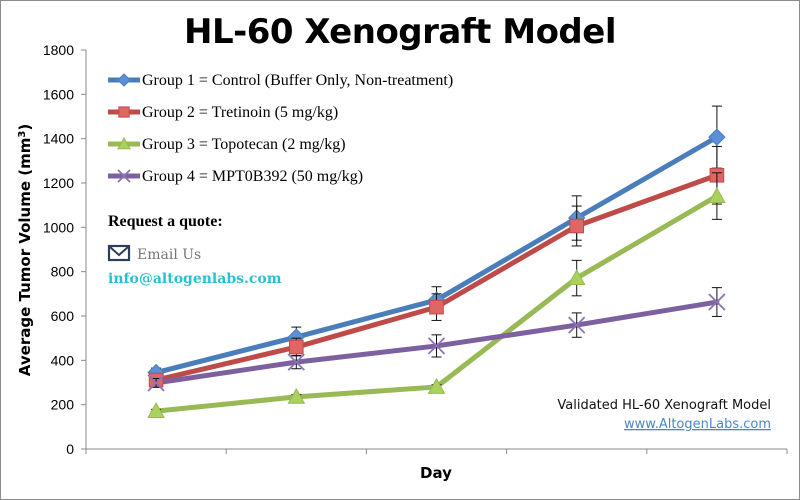  I want to click on y-axis-title: Average Tumor Volume (mm3), so click(25, 250).